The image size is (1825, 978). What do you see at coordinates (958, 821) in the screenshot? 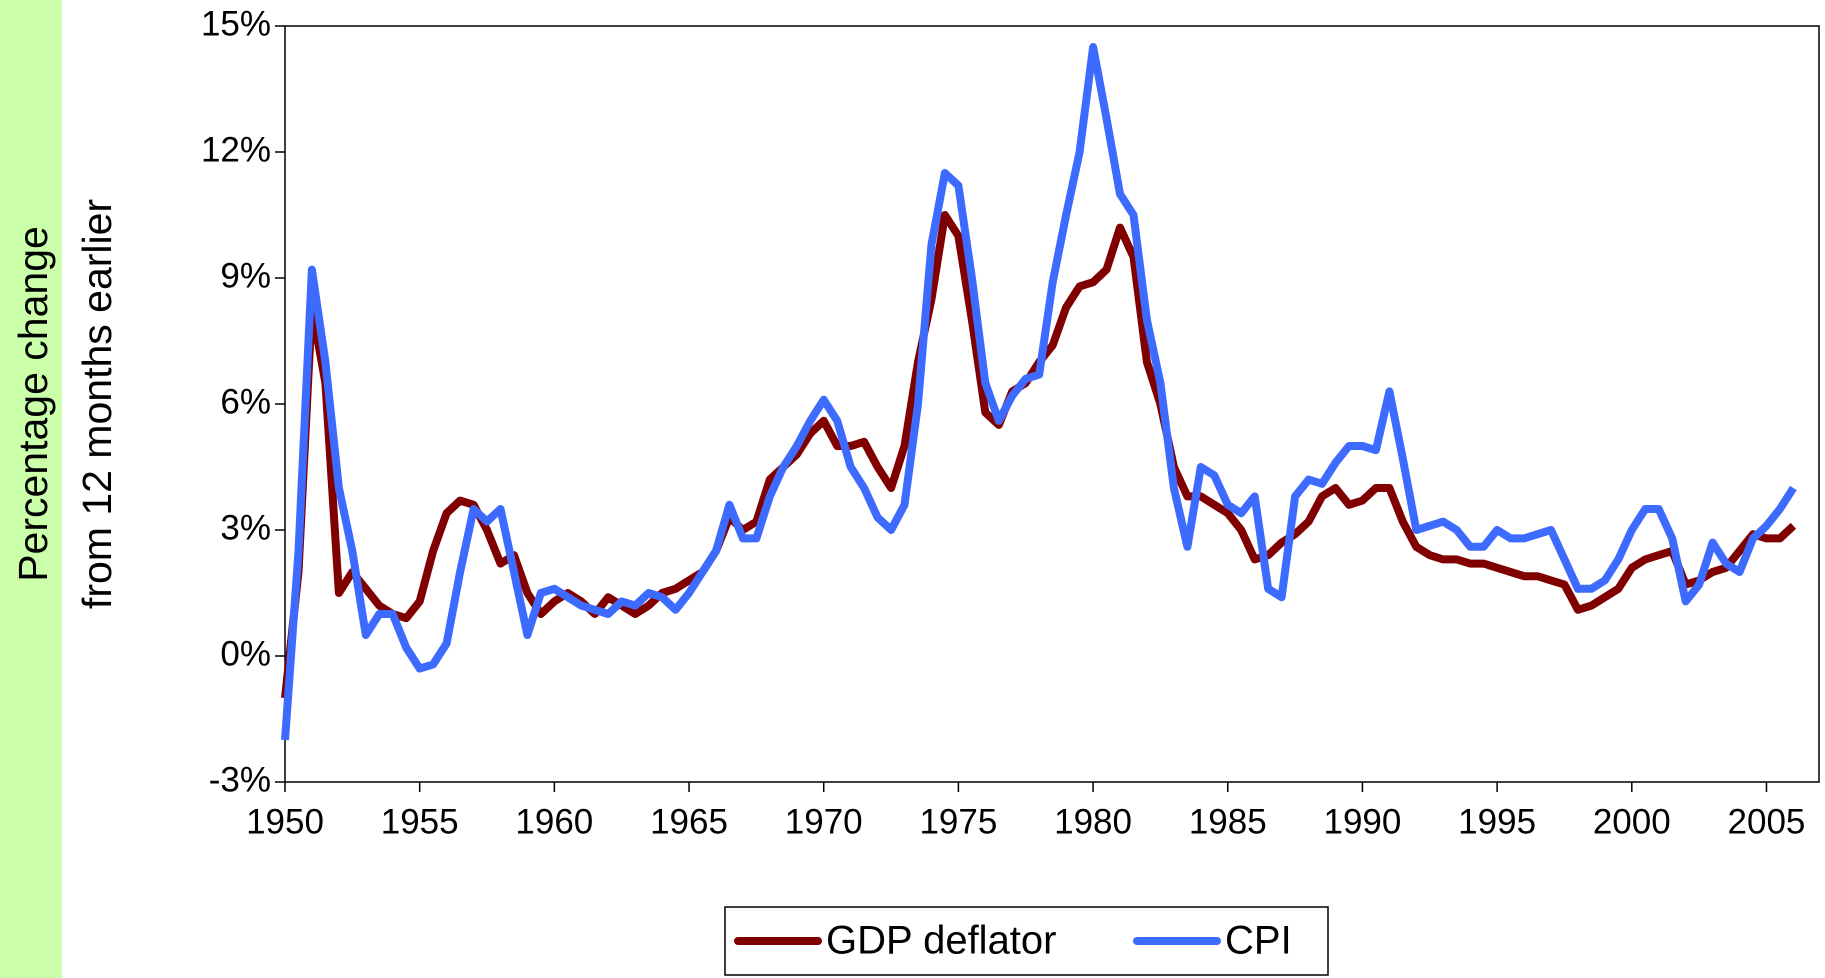
I see `x-tick-label: 1975` at bounding box center [958, 821].